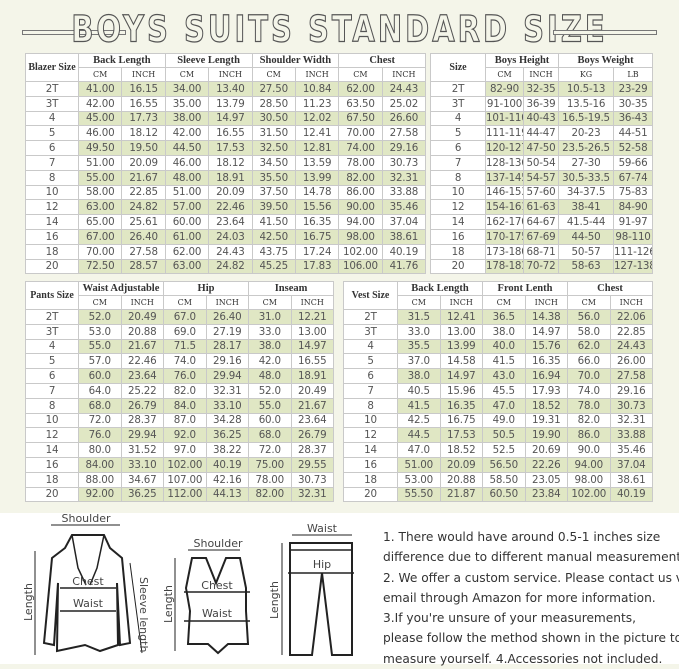  What do you see at coordinates (187, 89) in the screenshot?
I see `measurement-cell: 34.00` at bounding box center [187, 89].